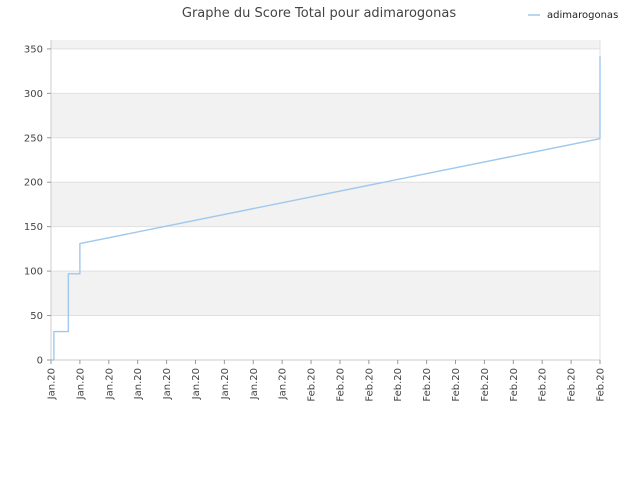 This screenshot has height=480, width=640. Describe the element at coordinates (36, 316) in the screenshot. I see `y-tick-label: 50` at that location.